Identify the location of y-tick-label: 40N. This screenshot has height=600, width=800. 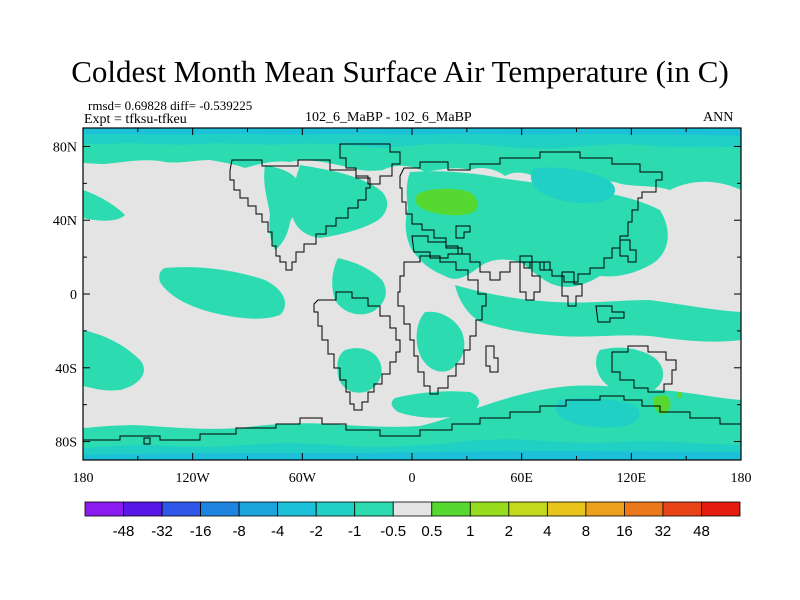
(65, 221).